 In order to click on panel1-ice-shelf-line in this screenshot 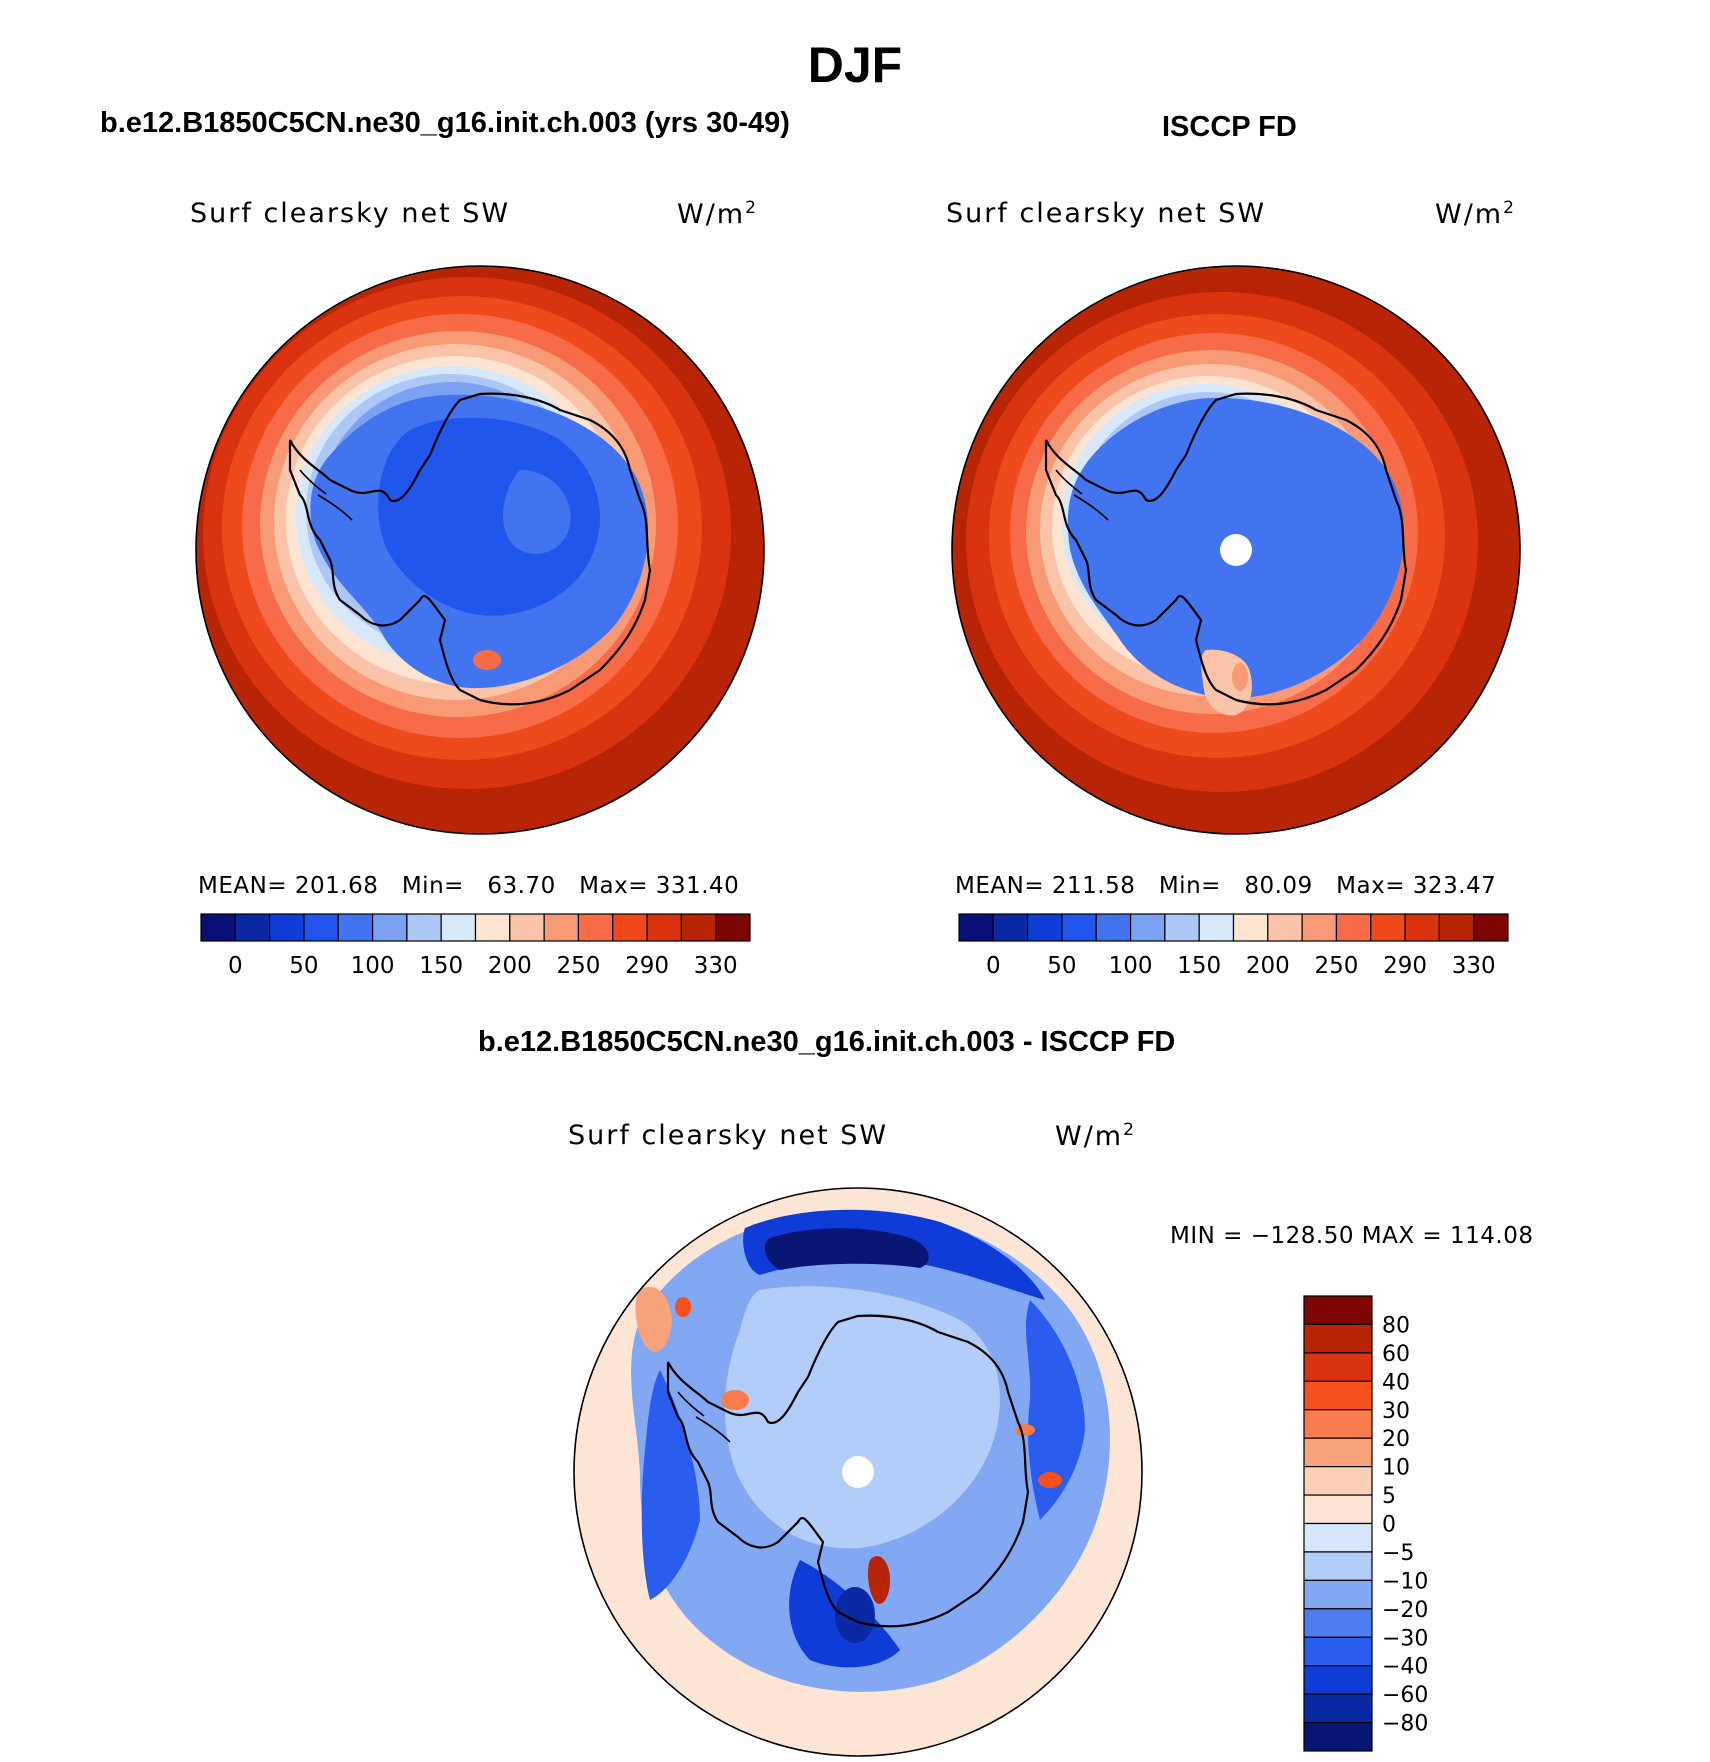, I will do `click(326, 495)`.